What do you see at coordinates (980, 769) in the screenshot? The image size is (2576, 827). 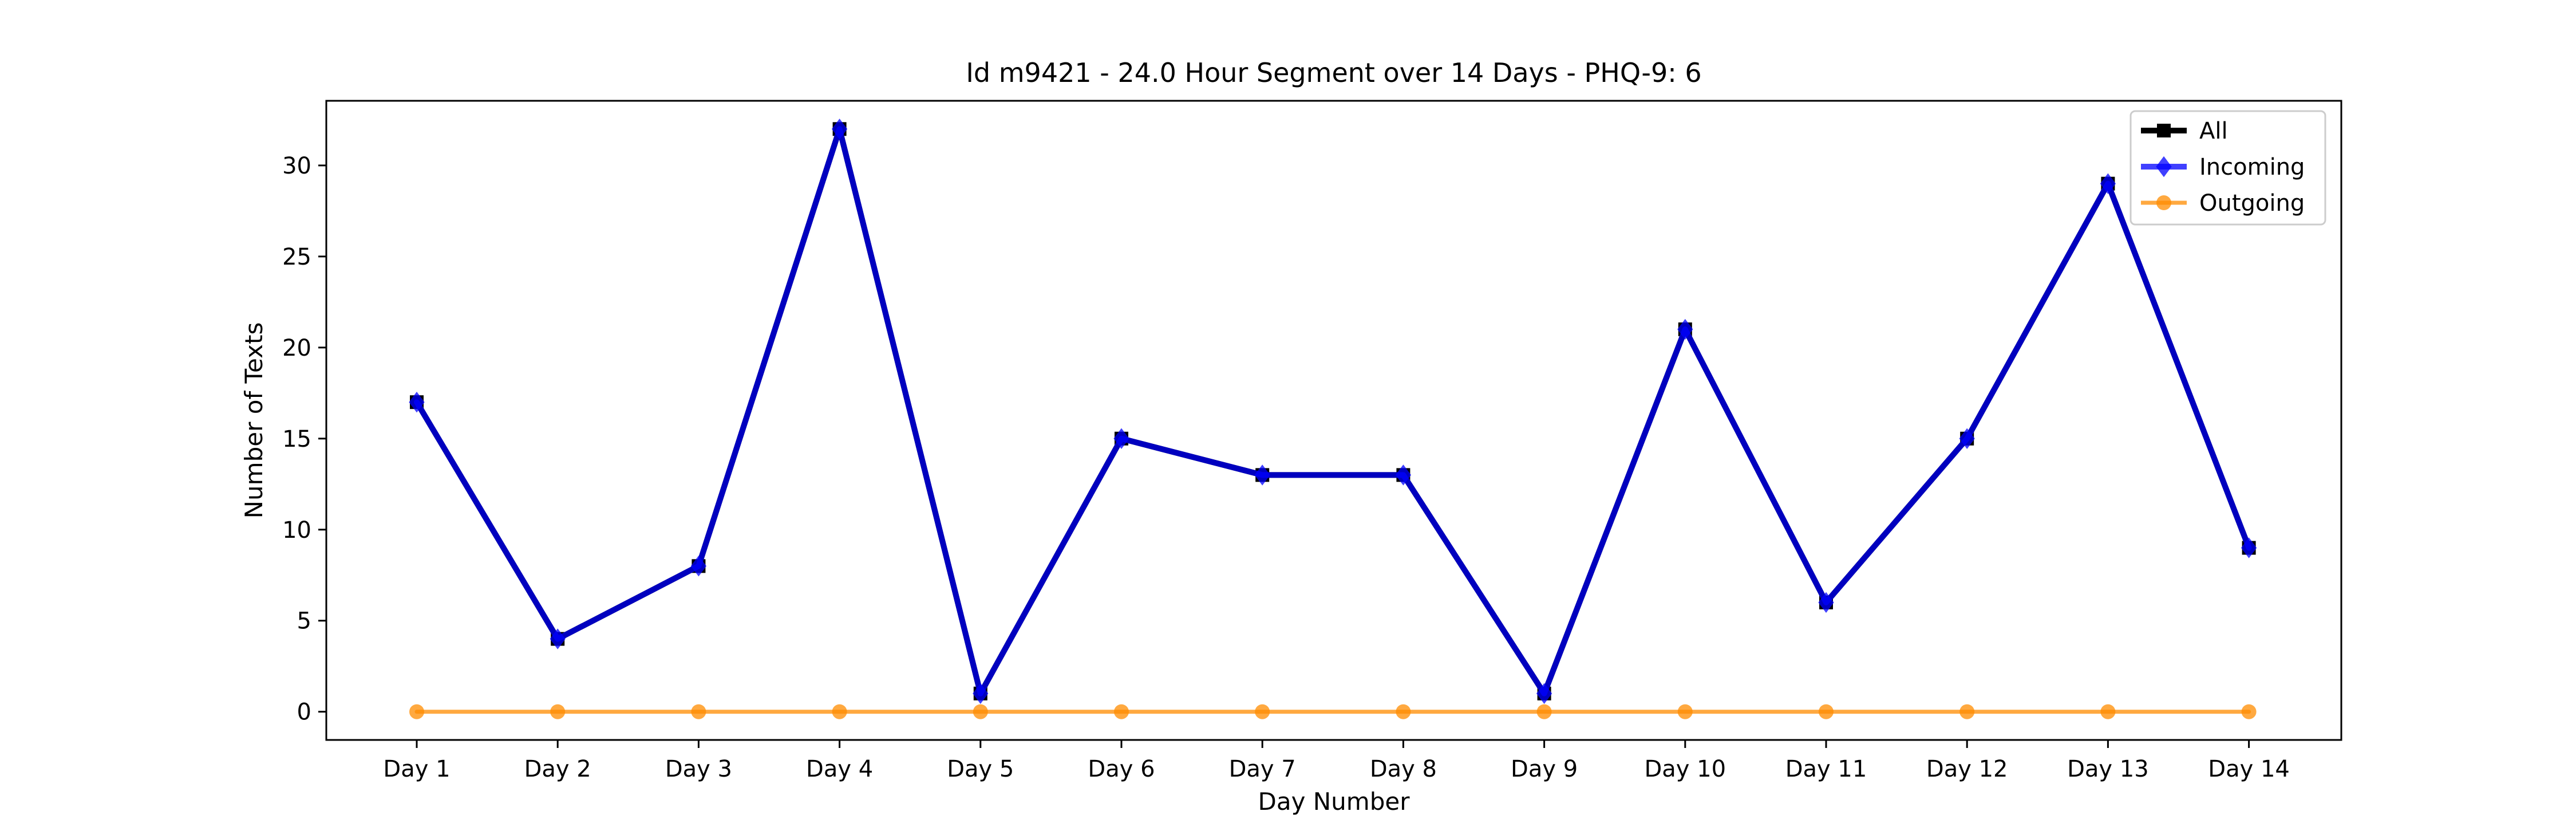 I see `x-tick-label: Day 5` at bounding box center [980, 769].